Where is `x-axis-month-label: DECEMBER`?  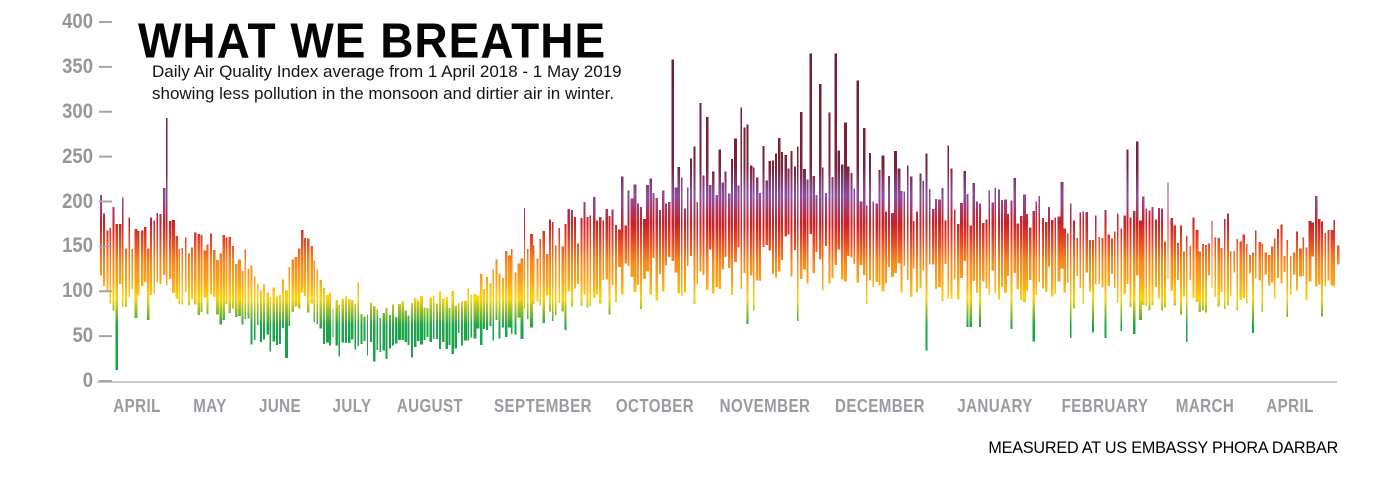
x-axis-month-label: DECEMBER is located at coordinates (880, 406).